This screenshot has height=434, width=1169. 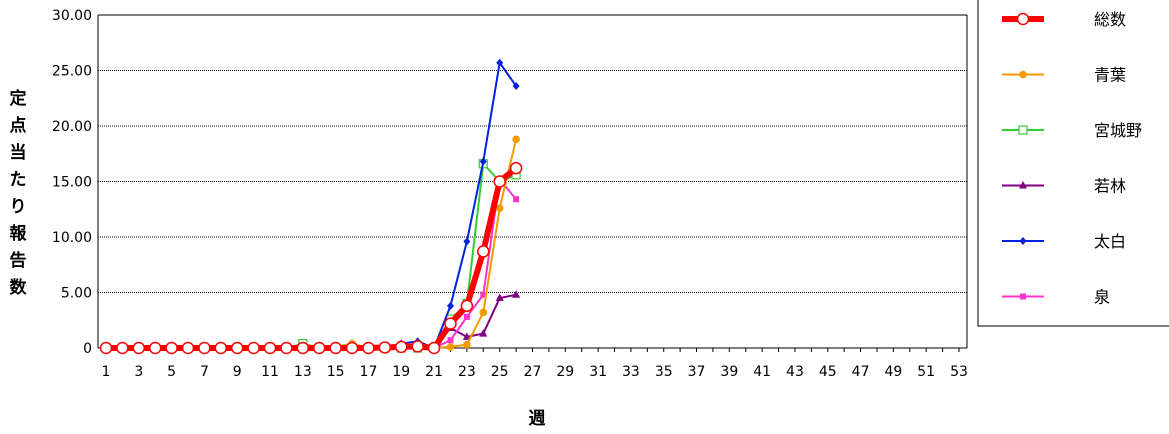 What do you see at coordinates (500, 372) in the screenshot?
I see `x-tick-label: 25` at bounding box center [500, 372].